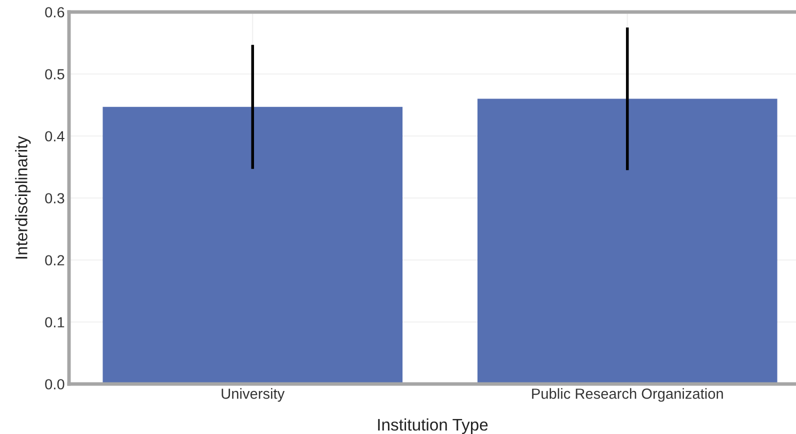 This screenshot has height=434, width=796. Describe the element at coordinates (54, 260) in the screenshot. I see `y-tick-label: 0.2` at that location.